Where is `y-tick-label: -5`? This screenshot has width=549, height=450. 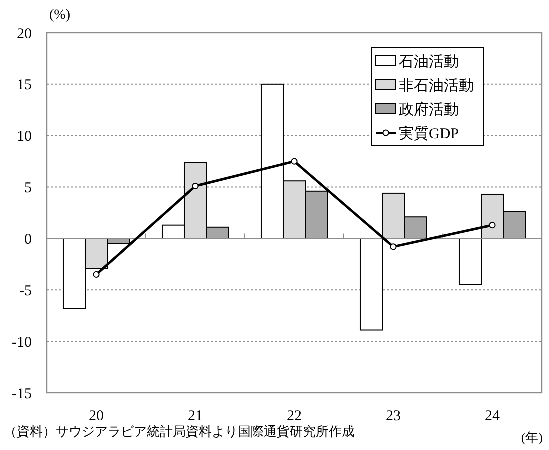
y-tick-label: -5 is located at coordinates (26, 291).